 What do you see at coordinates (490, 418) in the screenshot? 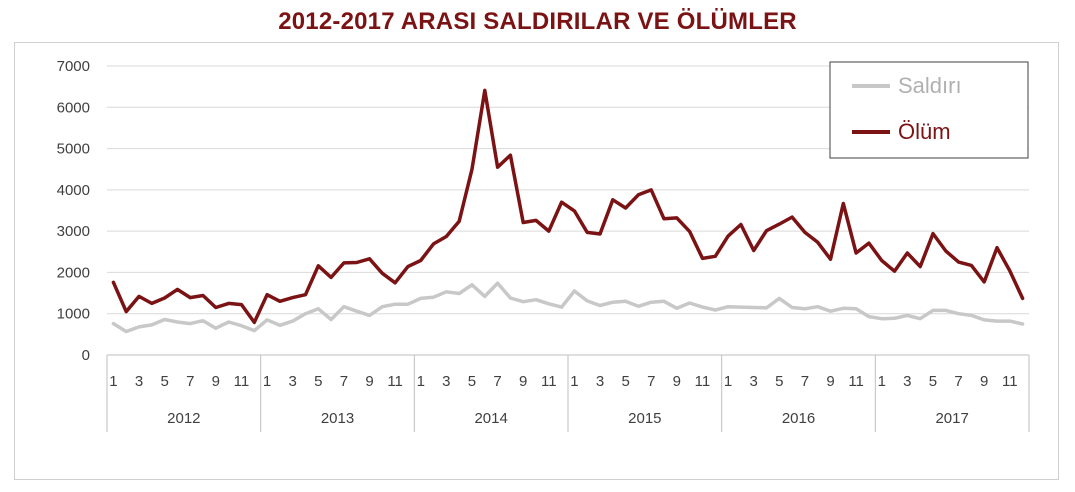
I see `x-year-label: 2014` at bounding box center [490, 418].